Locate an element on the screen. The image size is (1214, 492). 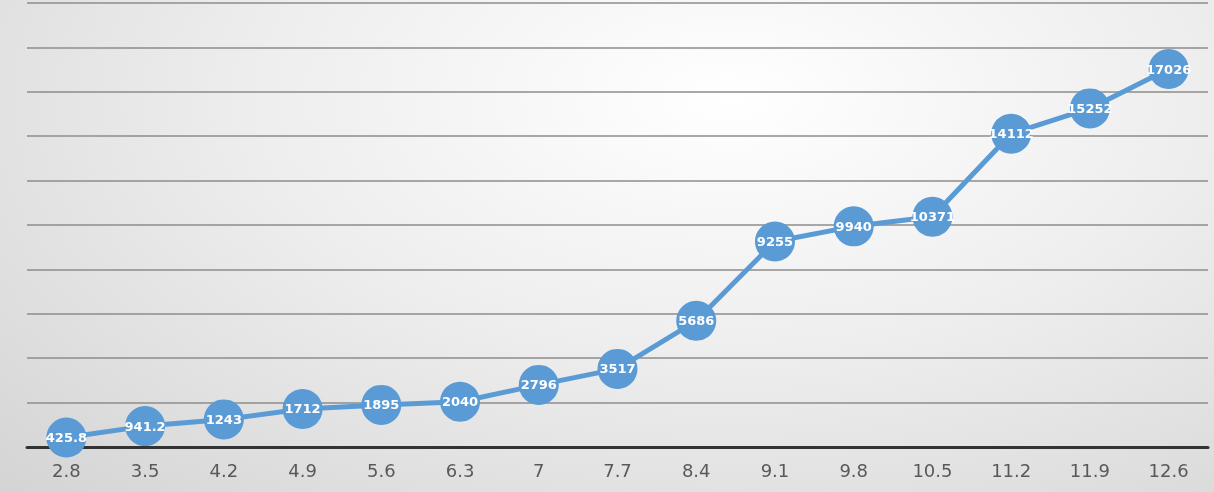
x-tick-label: 9.1 is located at coordinates (775, 470).